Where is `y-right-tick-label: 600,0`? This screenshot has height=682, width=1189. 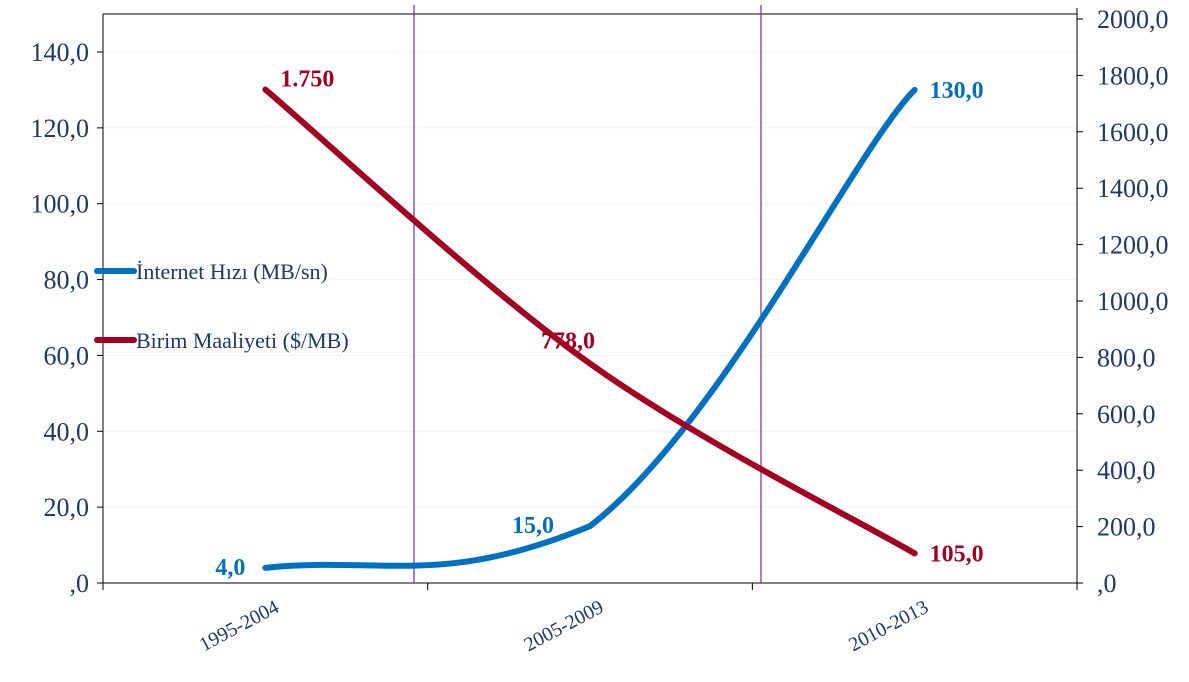 y-right-tick-label: 600,0 is located at coordinates (1126, 414).